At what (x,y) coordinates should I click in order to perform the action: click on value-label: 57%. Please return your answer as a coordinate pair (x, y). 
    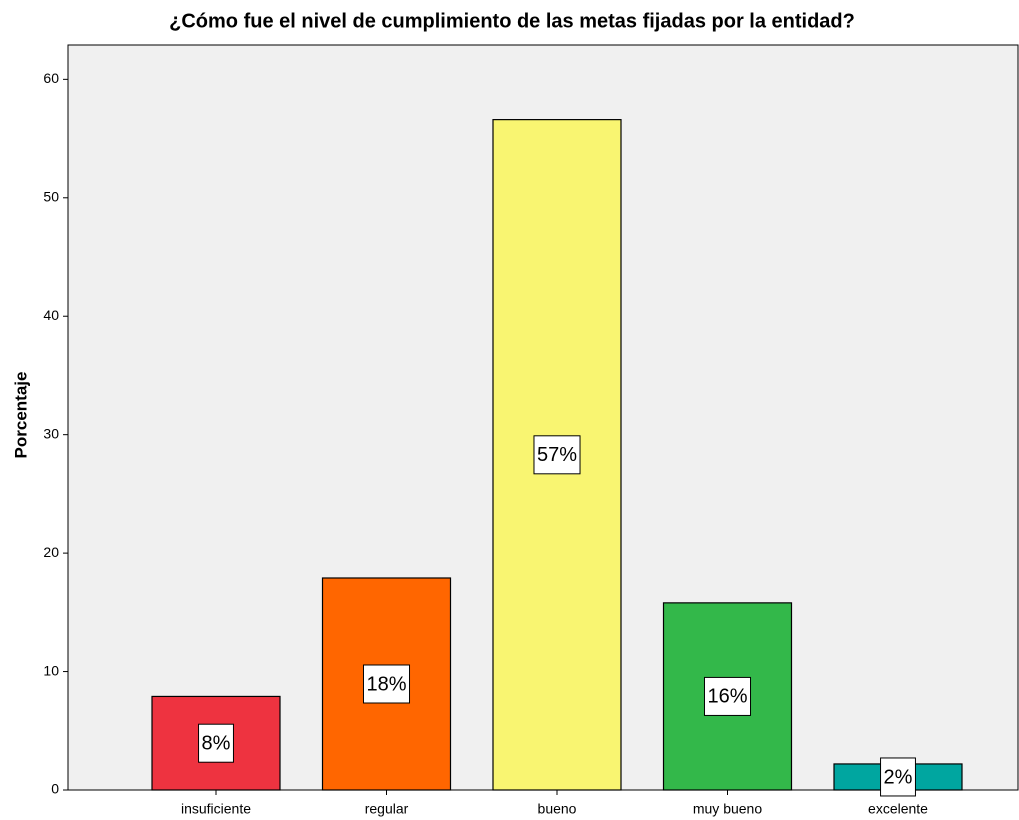
    Looking at the image, I should click on (557, 455).